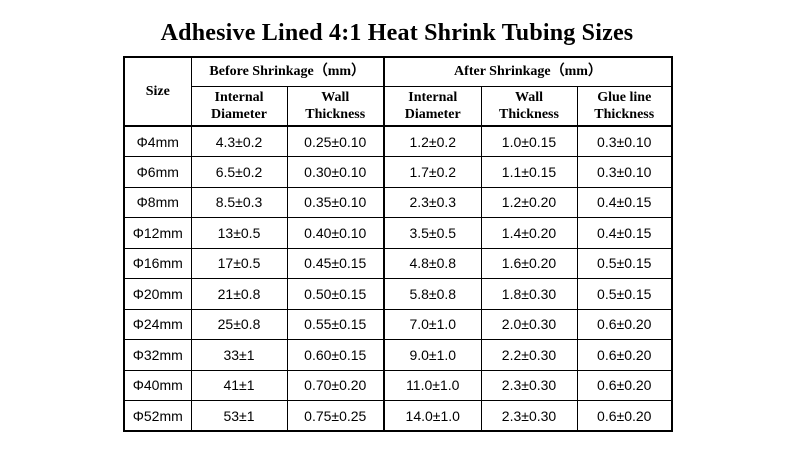  What do you see at coordinates (335, 416) in the screenshot?
I see `before-wall-cell: 0.75±0.25` at bounding box center [335, 416].